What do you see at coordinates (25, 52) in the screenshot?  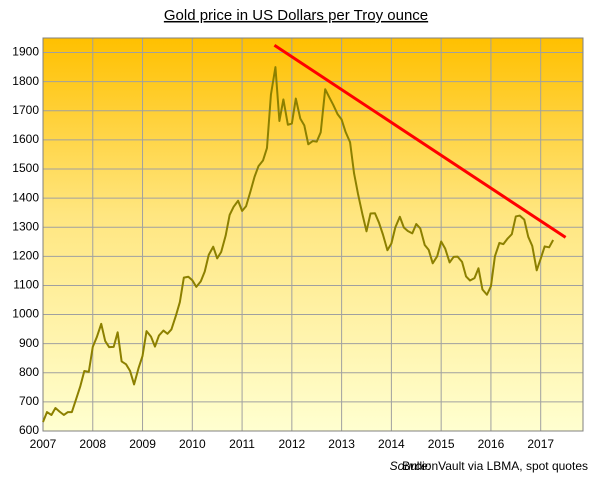 I see `y-tick-label: 1900` at bounding box center [25, 52].